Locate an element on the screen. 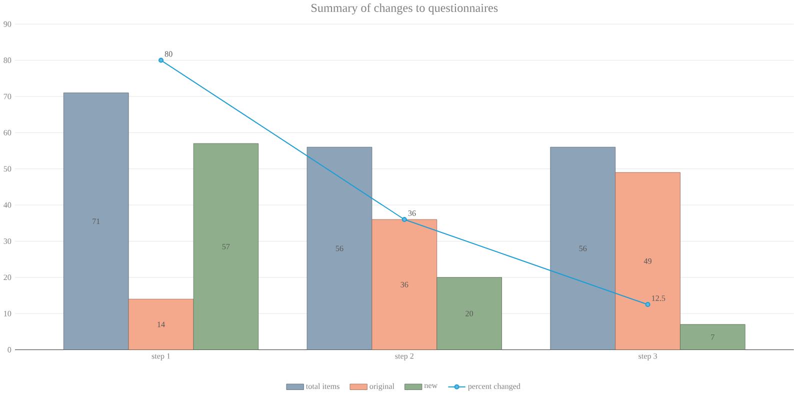 Image resolution: width=794 pixels, height=394 pixels. y-tick-label: 50 is located at coordinates (8, 169).